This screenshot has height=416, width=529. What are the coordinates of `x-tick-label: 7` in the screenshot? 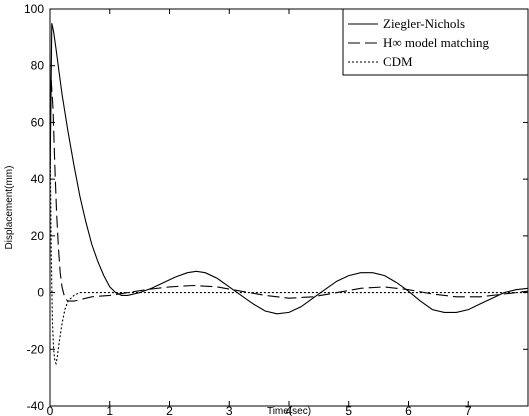 It's located at (468, 410).